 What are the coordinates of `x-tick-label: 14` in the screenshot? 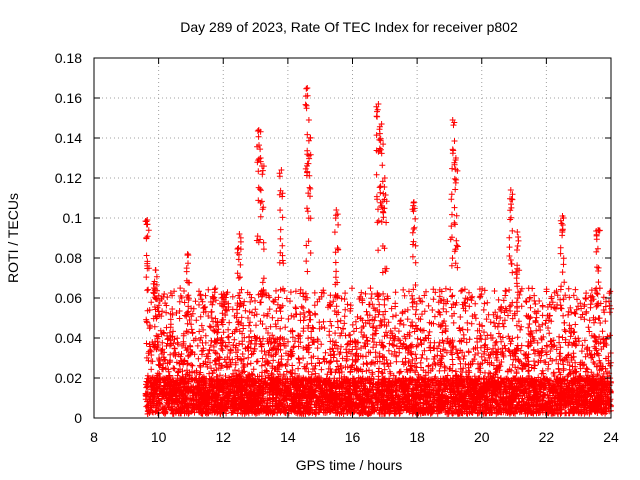 It's located at (288, 437).